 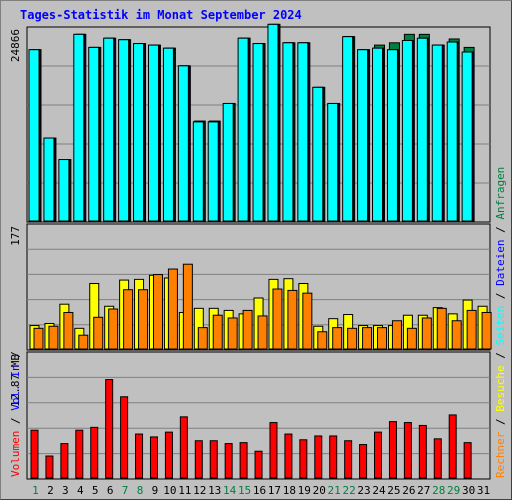 What do you see at coordinates (500, 454) in the screenshot?
I see `legend-item-rechner: Rechner` at bounding box center [500, 454].